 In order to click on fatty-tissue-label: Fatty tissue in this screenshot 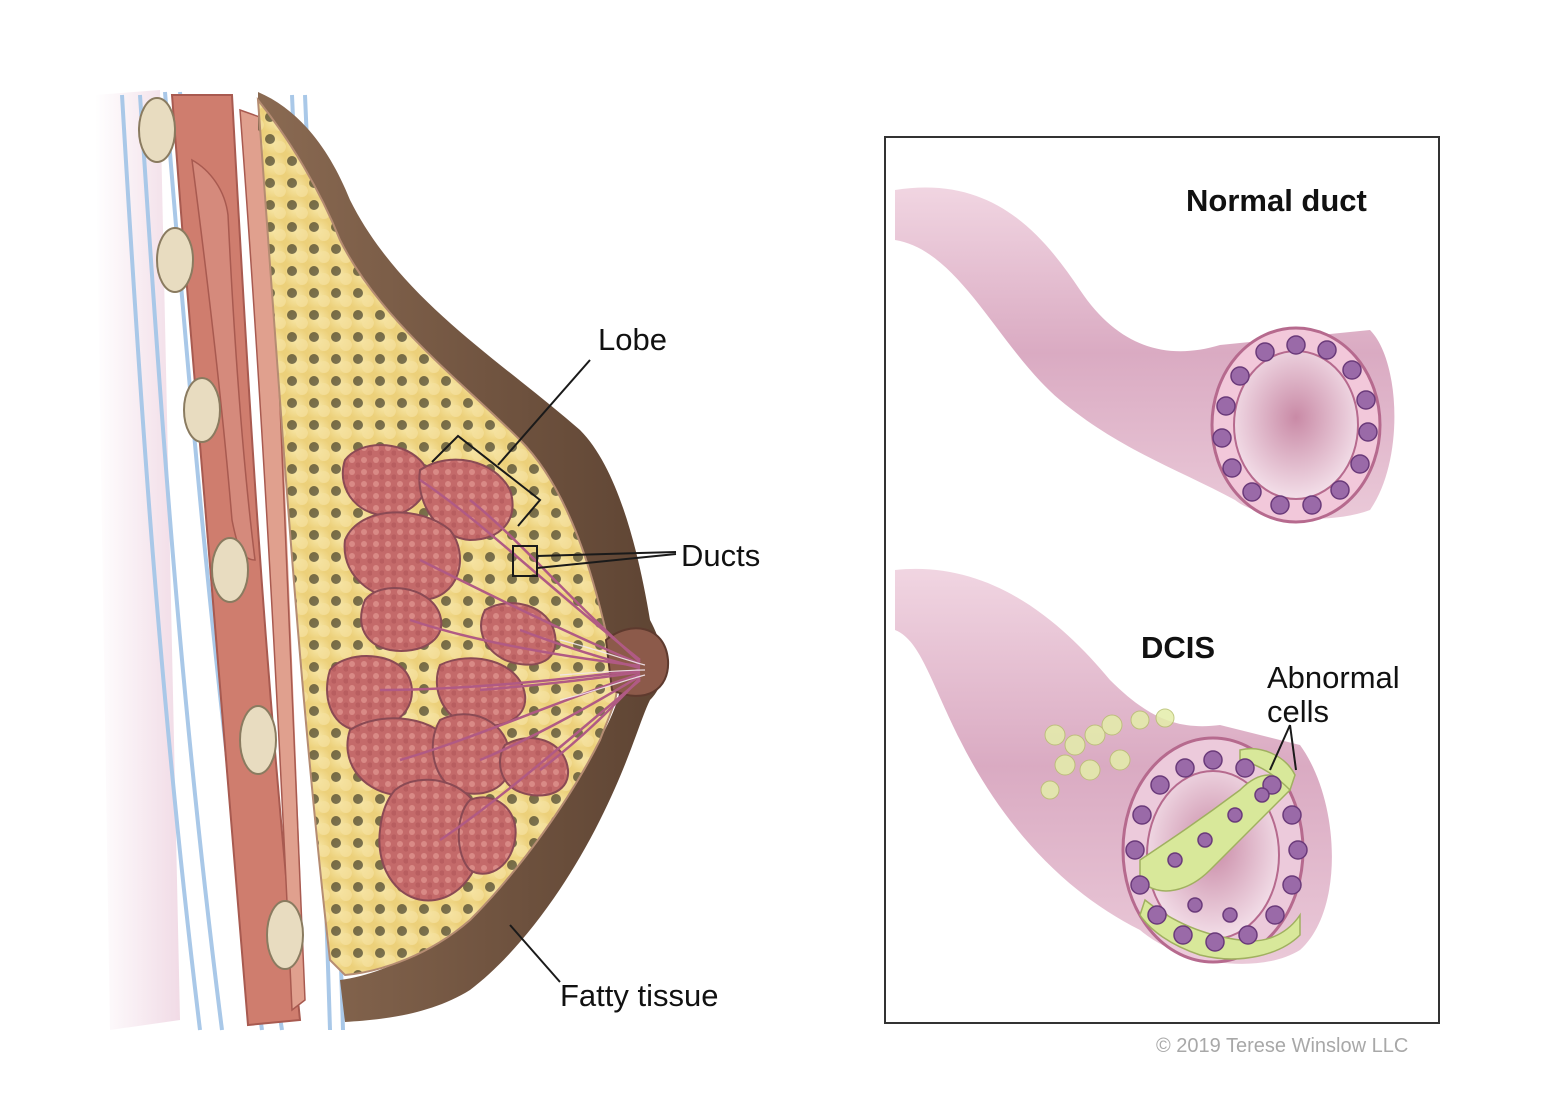, I will do `click(639, 995)`.